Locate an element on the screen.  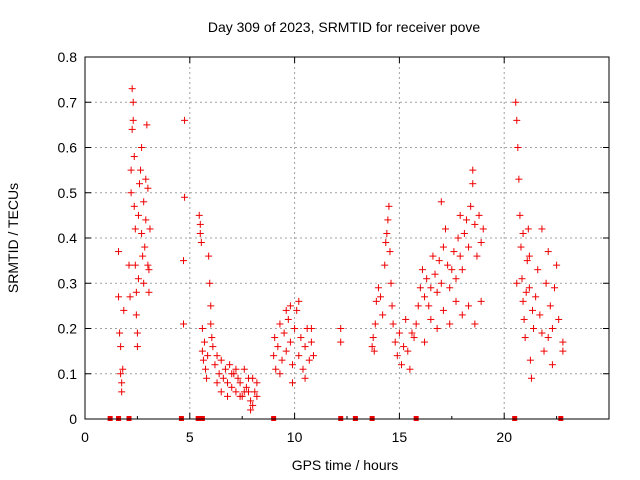
x-tick-label: 5 is located at coordinates (190, 437).